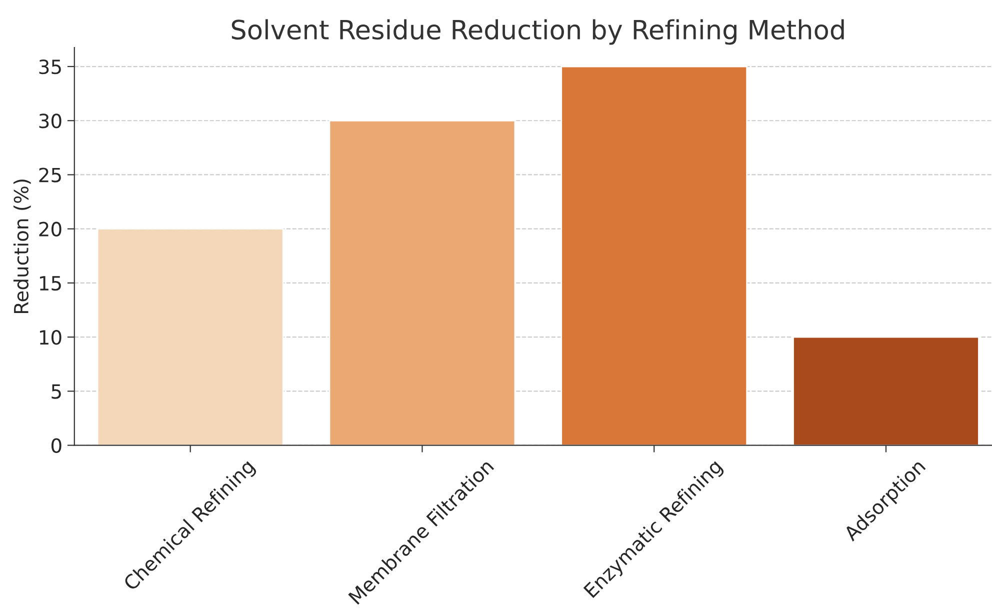 The image size is (992, 610). Describe the element at coordinates (50, 229) in the screenshot. I see `y-tick-label: 20` at that location.